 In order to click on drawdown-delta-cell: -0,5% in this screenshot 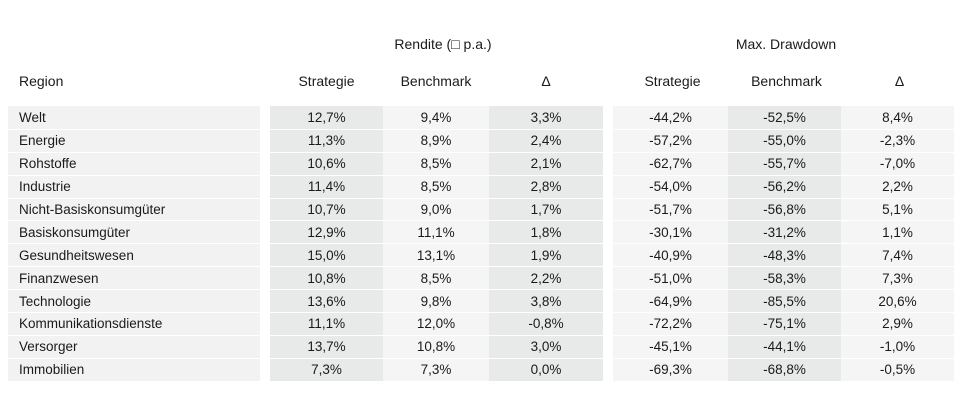, I will do `click(897, 369)`.